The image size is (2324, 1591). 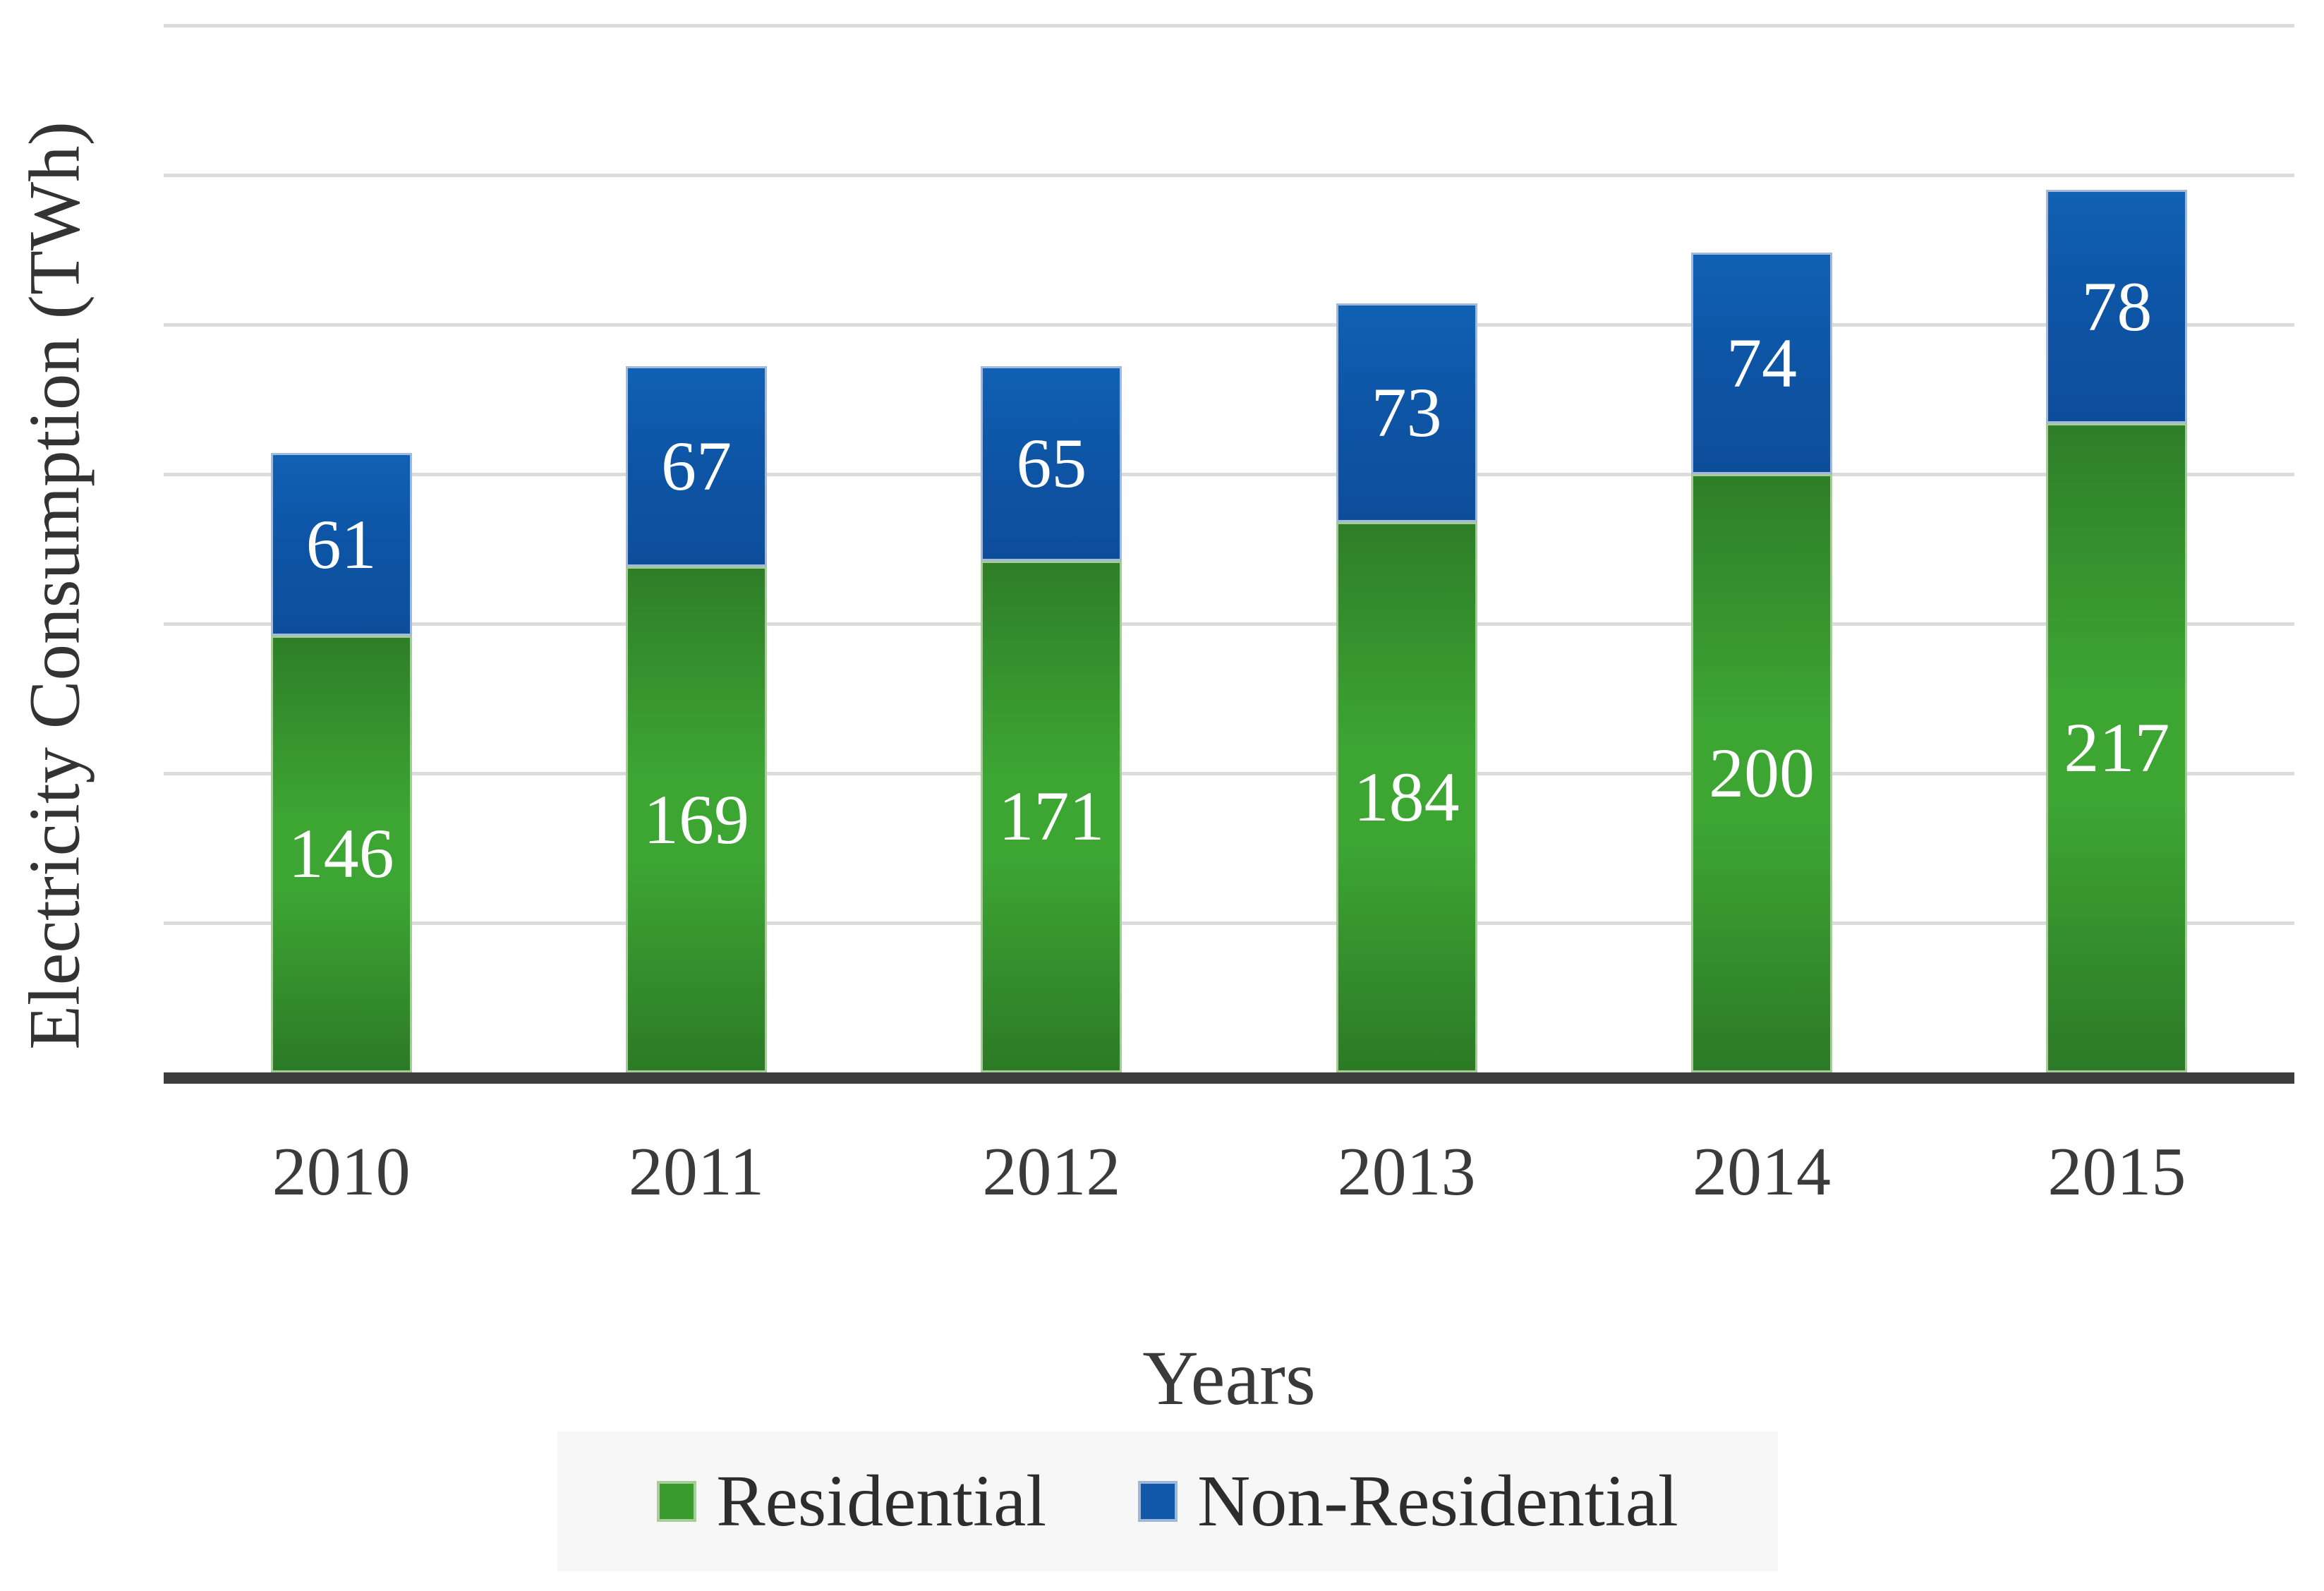 I want to click on residential-value-2015: 217, so click(x=2117, y=747).